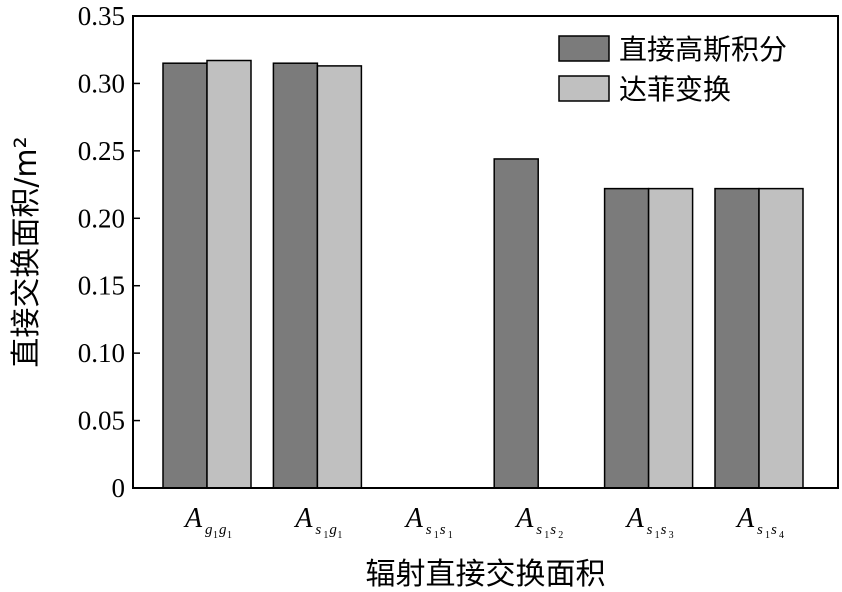  I want to click on y-axis: 0 0.05 0.10 0.15 0.20 0.25 0.30 0.35, so click(109, 252).